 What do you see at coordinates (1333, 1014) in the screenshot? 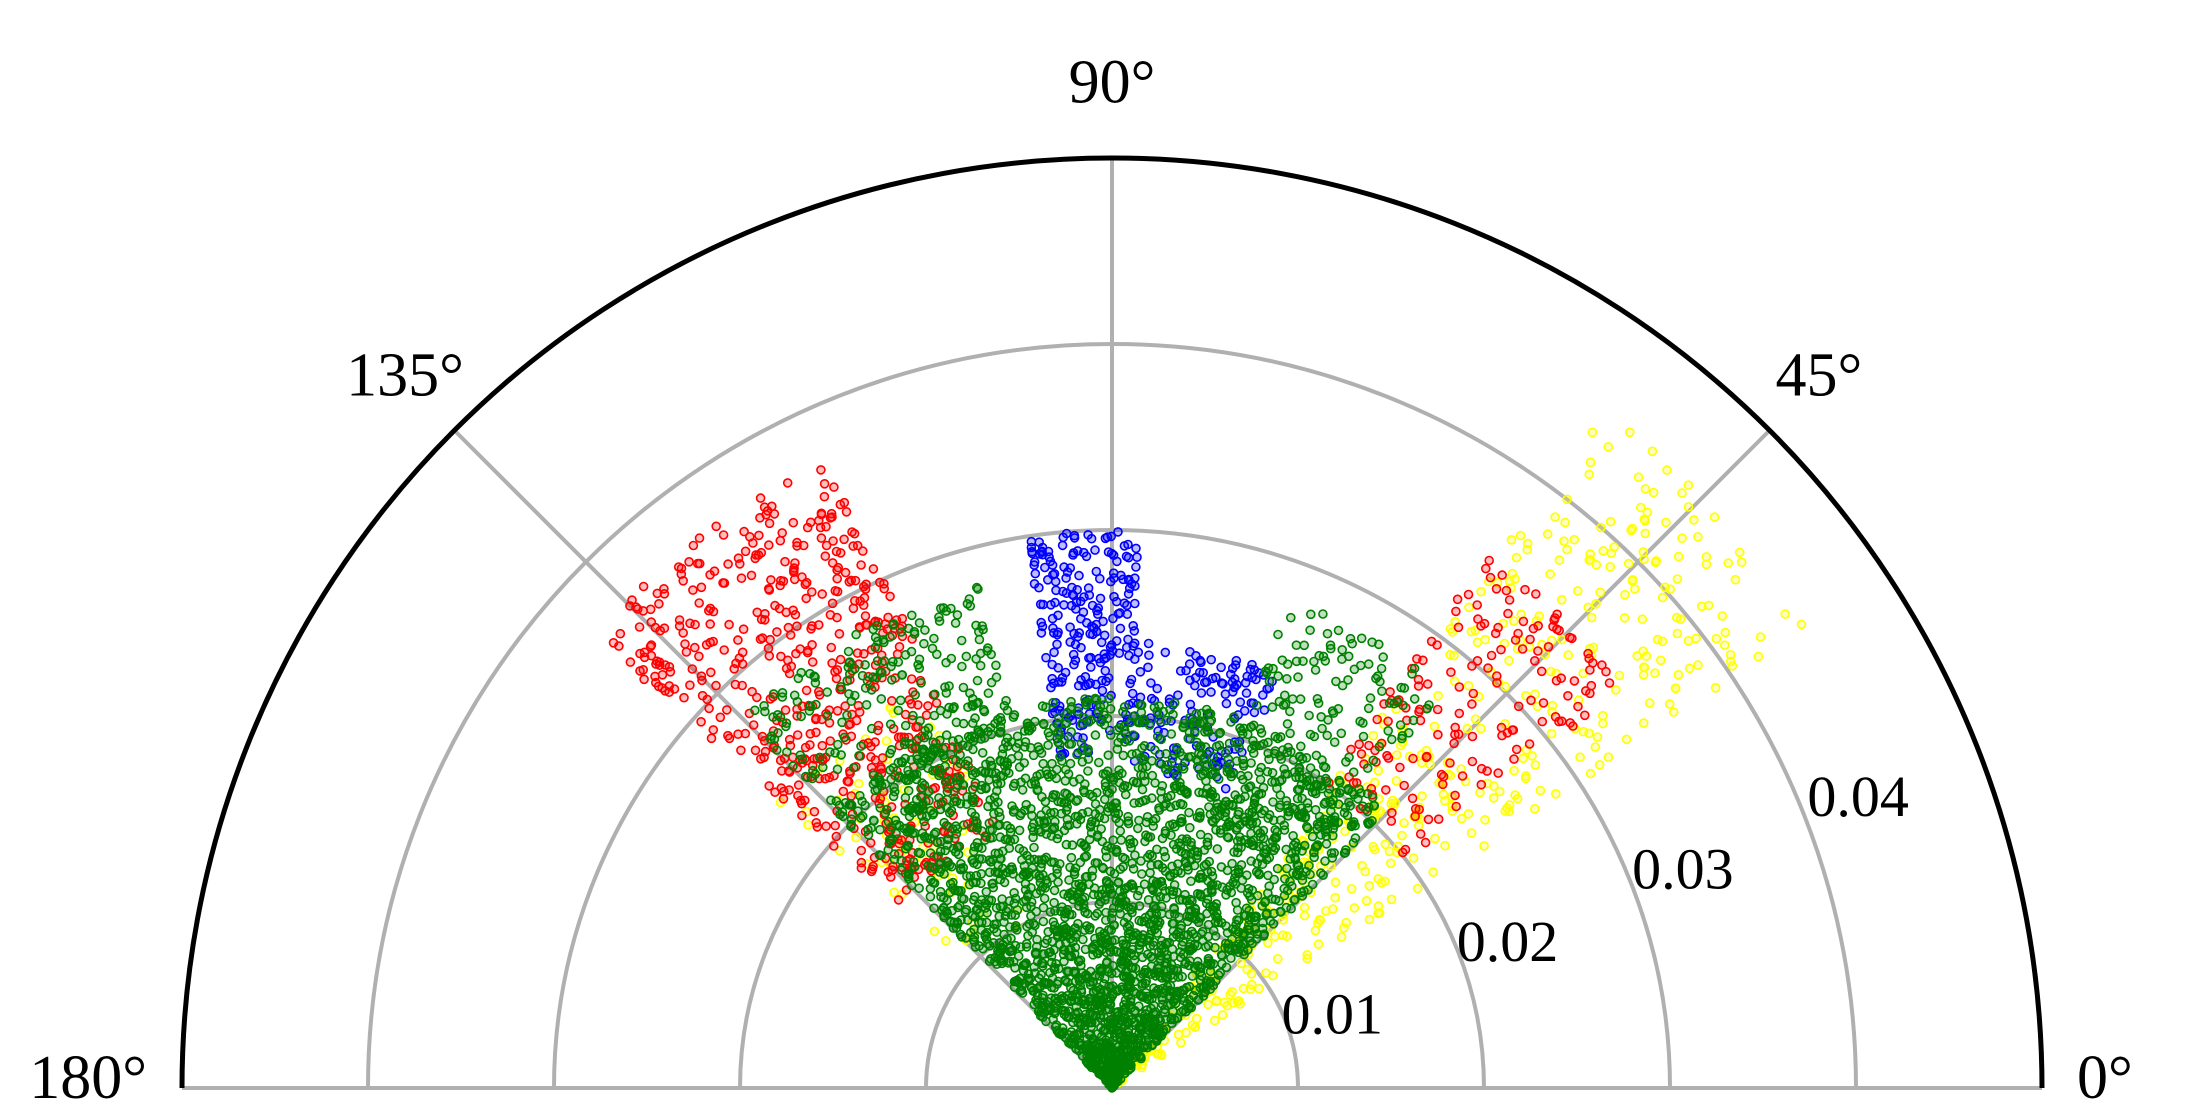
I see `r-tick-label: 0.01` at bounding box center [1333, 1014].